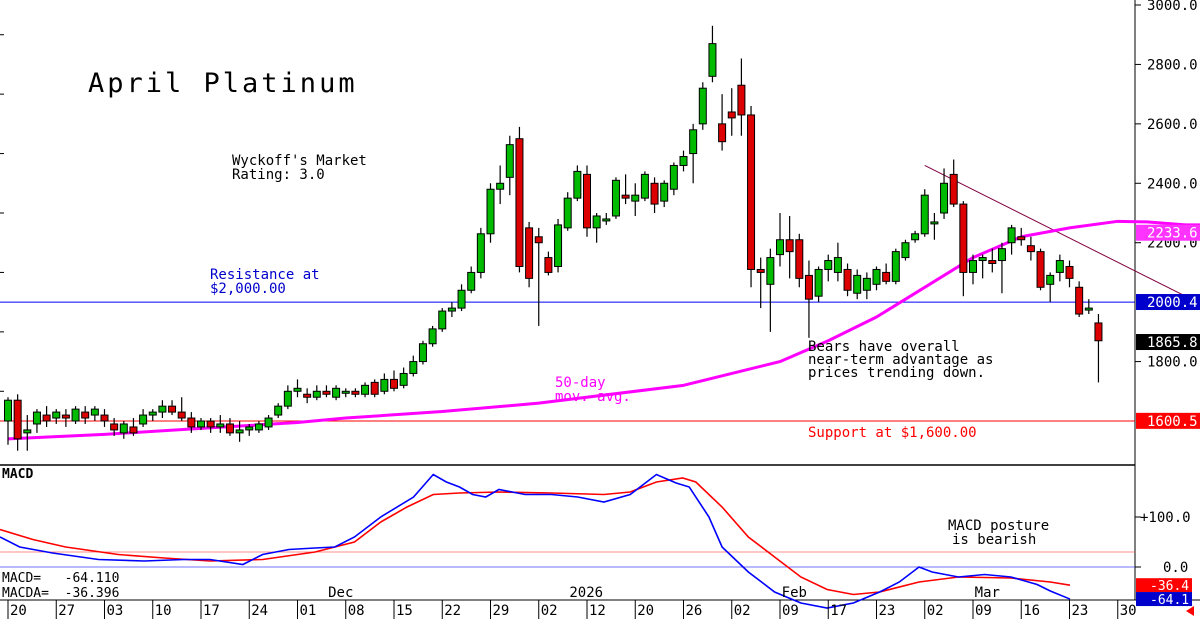 The height and width of the screenshot is (620, 1200). What do you see at coordinates (645, 611) in the screenshot?
I see `day-label: 20` at bounding box center [645, 611].